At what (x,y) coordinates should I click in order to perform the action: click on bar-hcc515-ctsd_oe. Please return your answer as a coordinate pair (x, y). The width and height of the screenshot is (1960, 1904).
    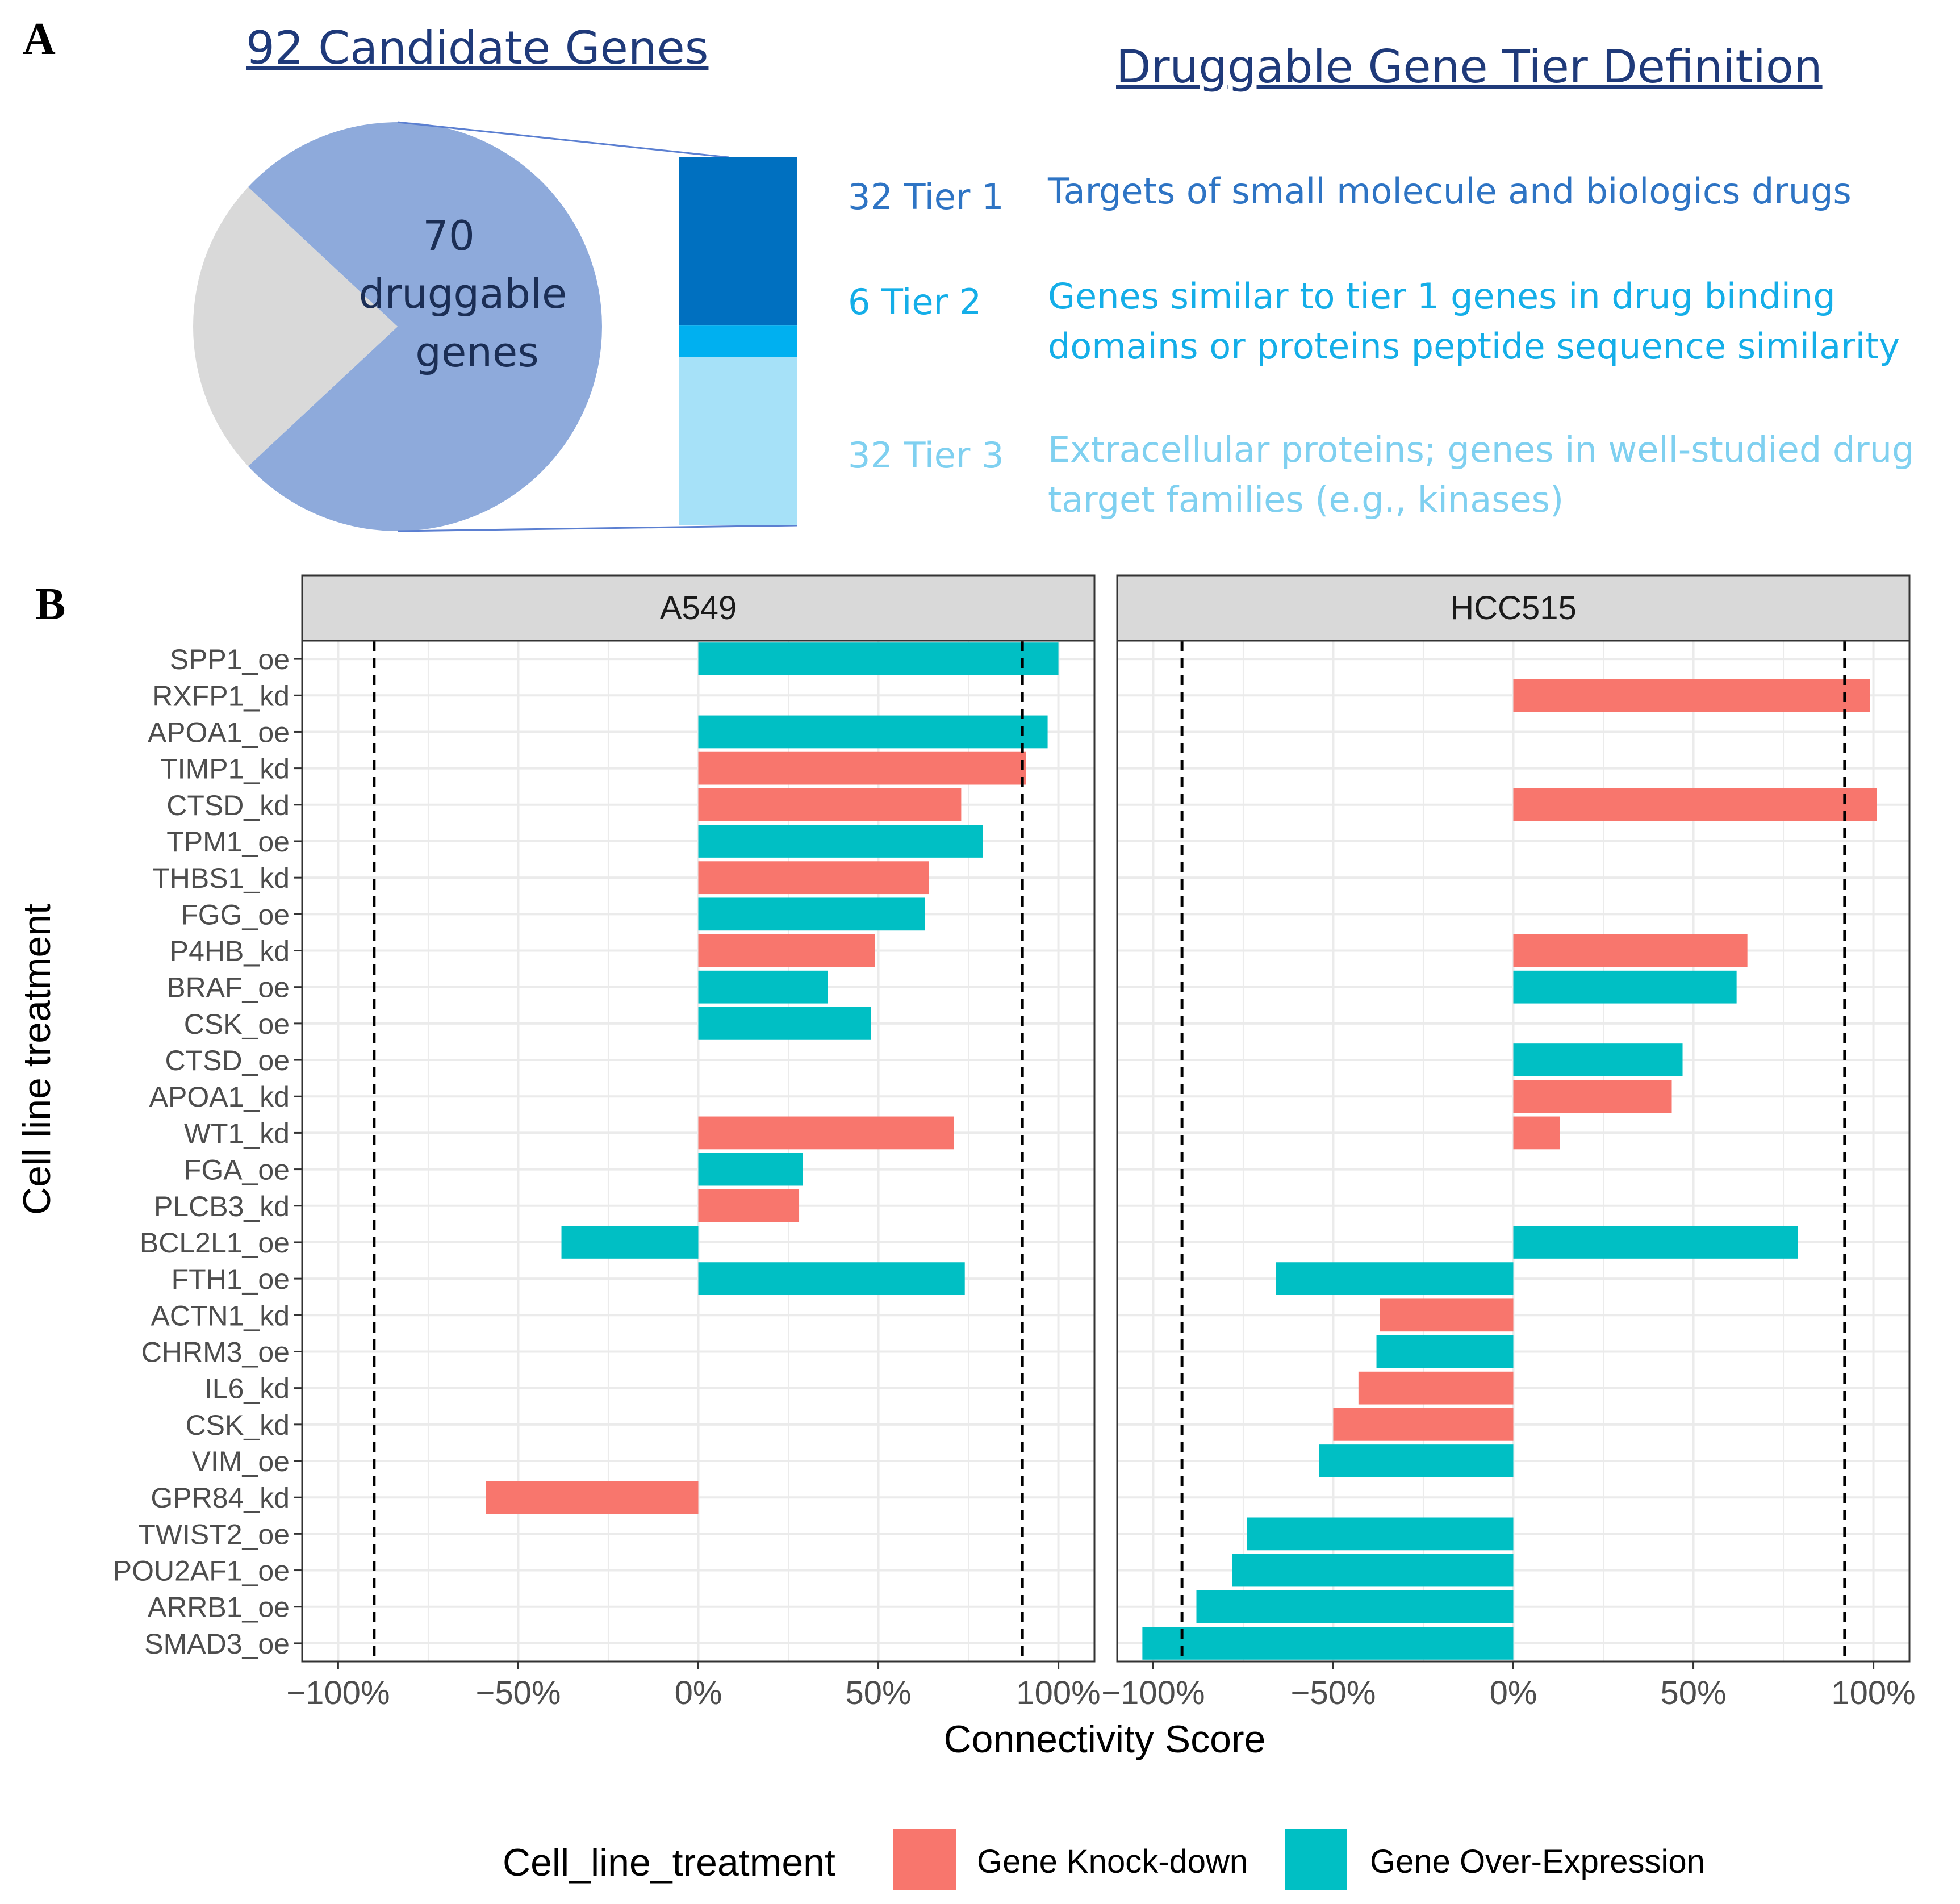
    Looking at the image, I should click on (1598, 1059).